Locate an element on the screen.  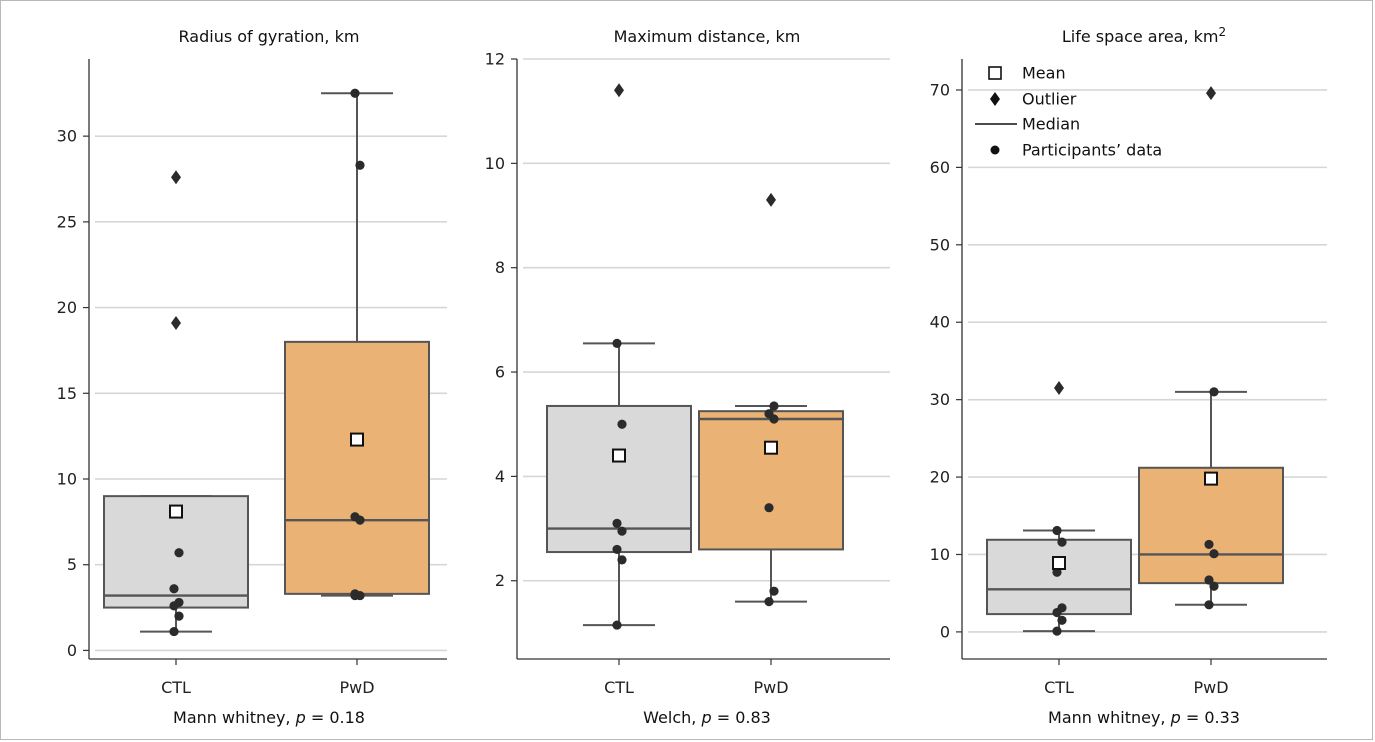
legend-label: Mean is located at coordinates (1044, 73).